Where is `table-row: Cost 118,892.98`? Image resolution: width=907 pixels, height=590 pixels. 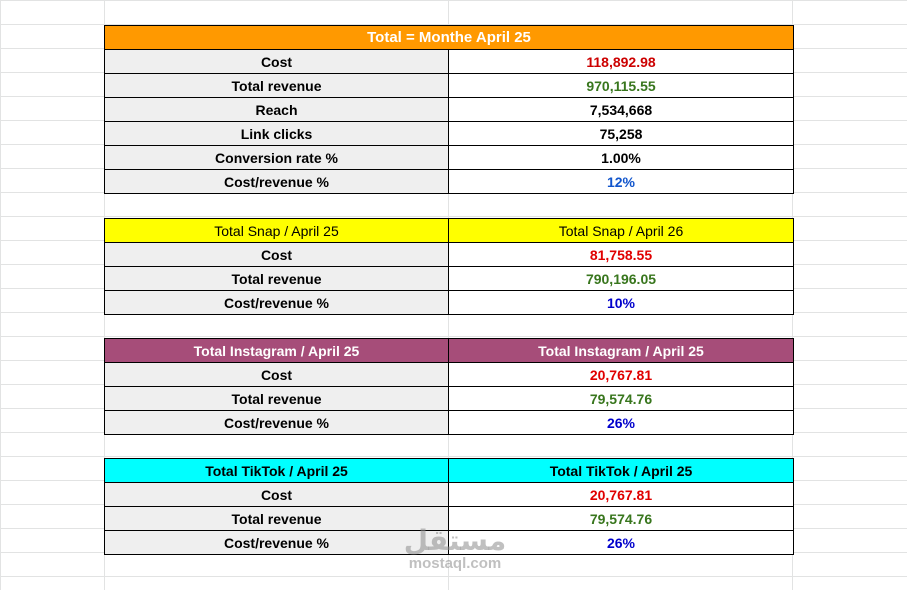 table-row: Cost 118,892.98 is located at coordinates (449, 61).